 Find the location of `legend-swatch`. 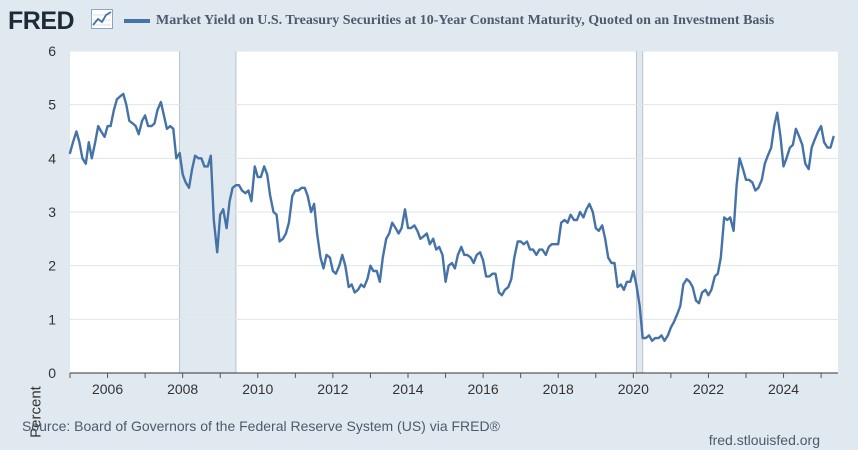

legend-swatch is located at coordinates (137, 21).